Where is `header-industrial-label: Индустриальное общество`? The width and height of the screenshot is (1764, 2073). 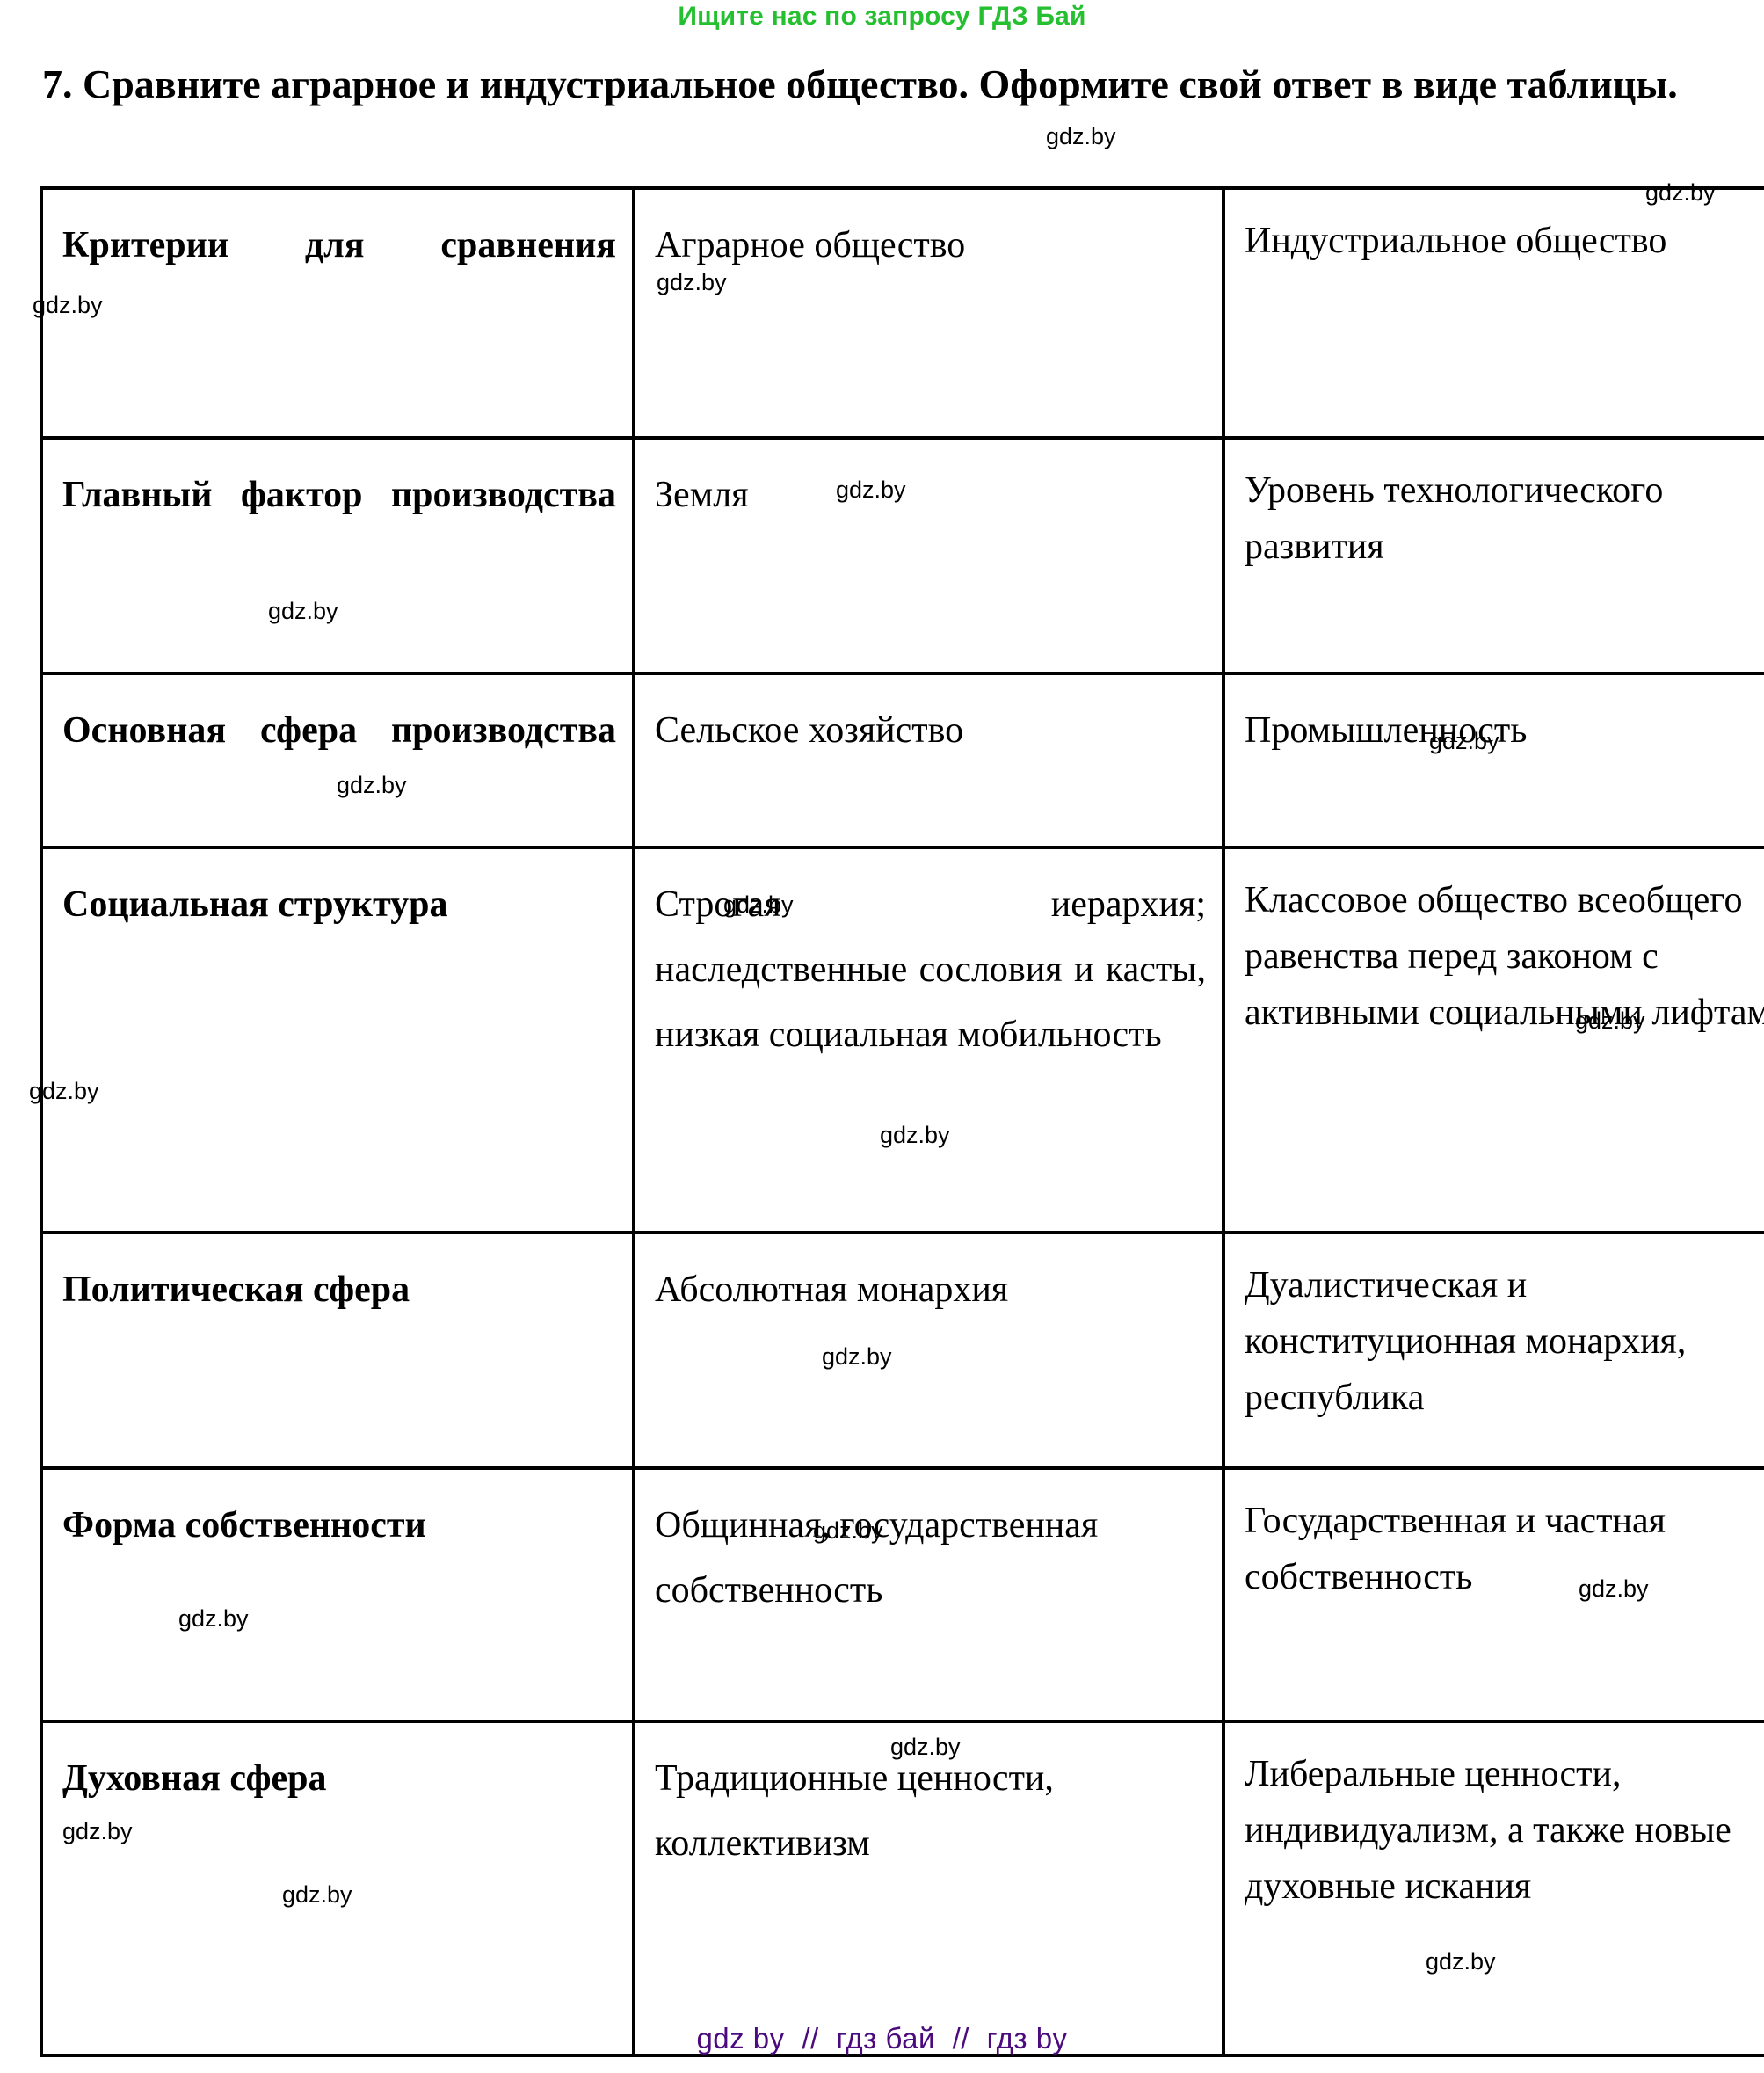 header-industrial-label: Индустриальное общество is located at coordinates (1456, 241).